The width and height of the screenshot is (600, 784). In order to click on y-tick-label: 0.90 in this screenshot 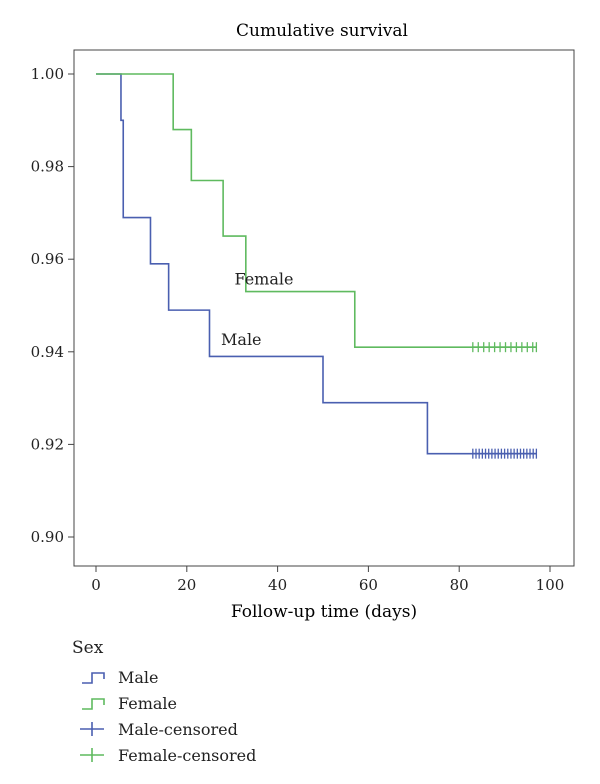, I will do `click(47, 537)`.